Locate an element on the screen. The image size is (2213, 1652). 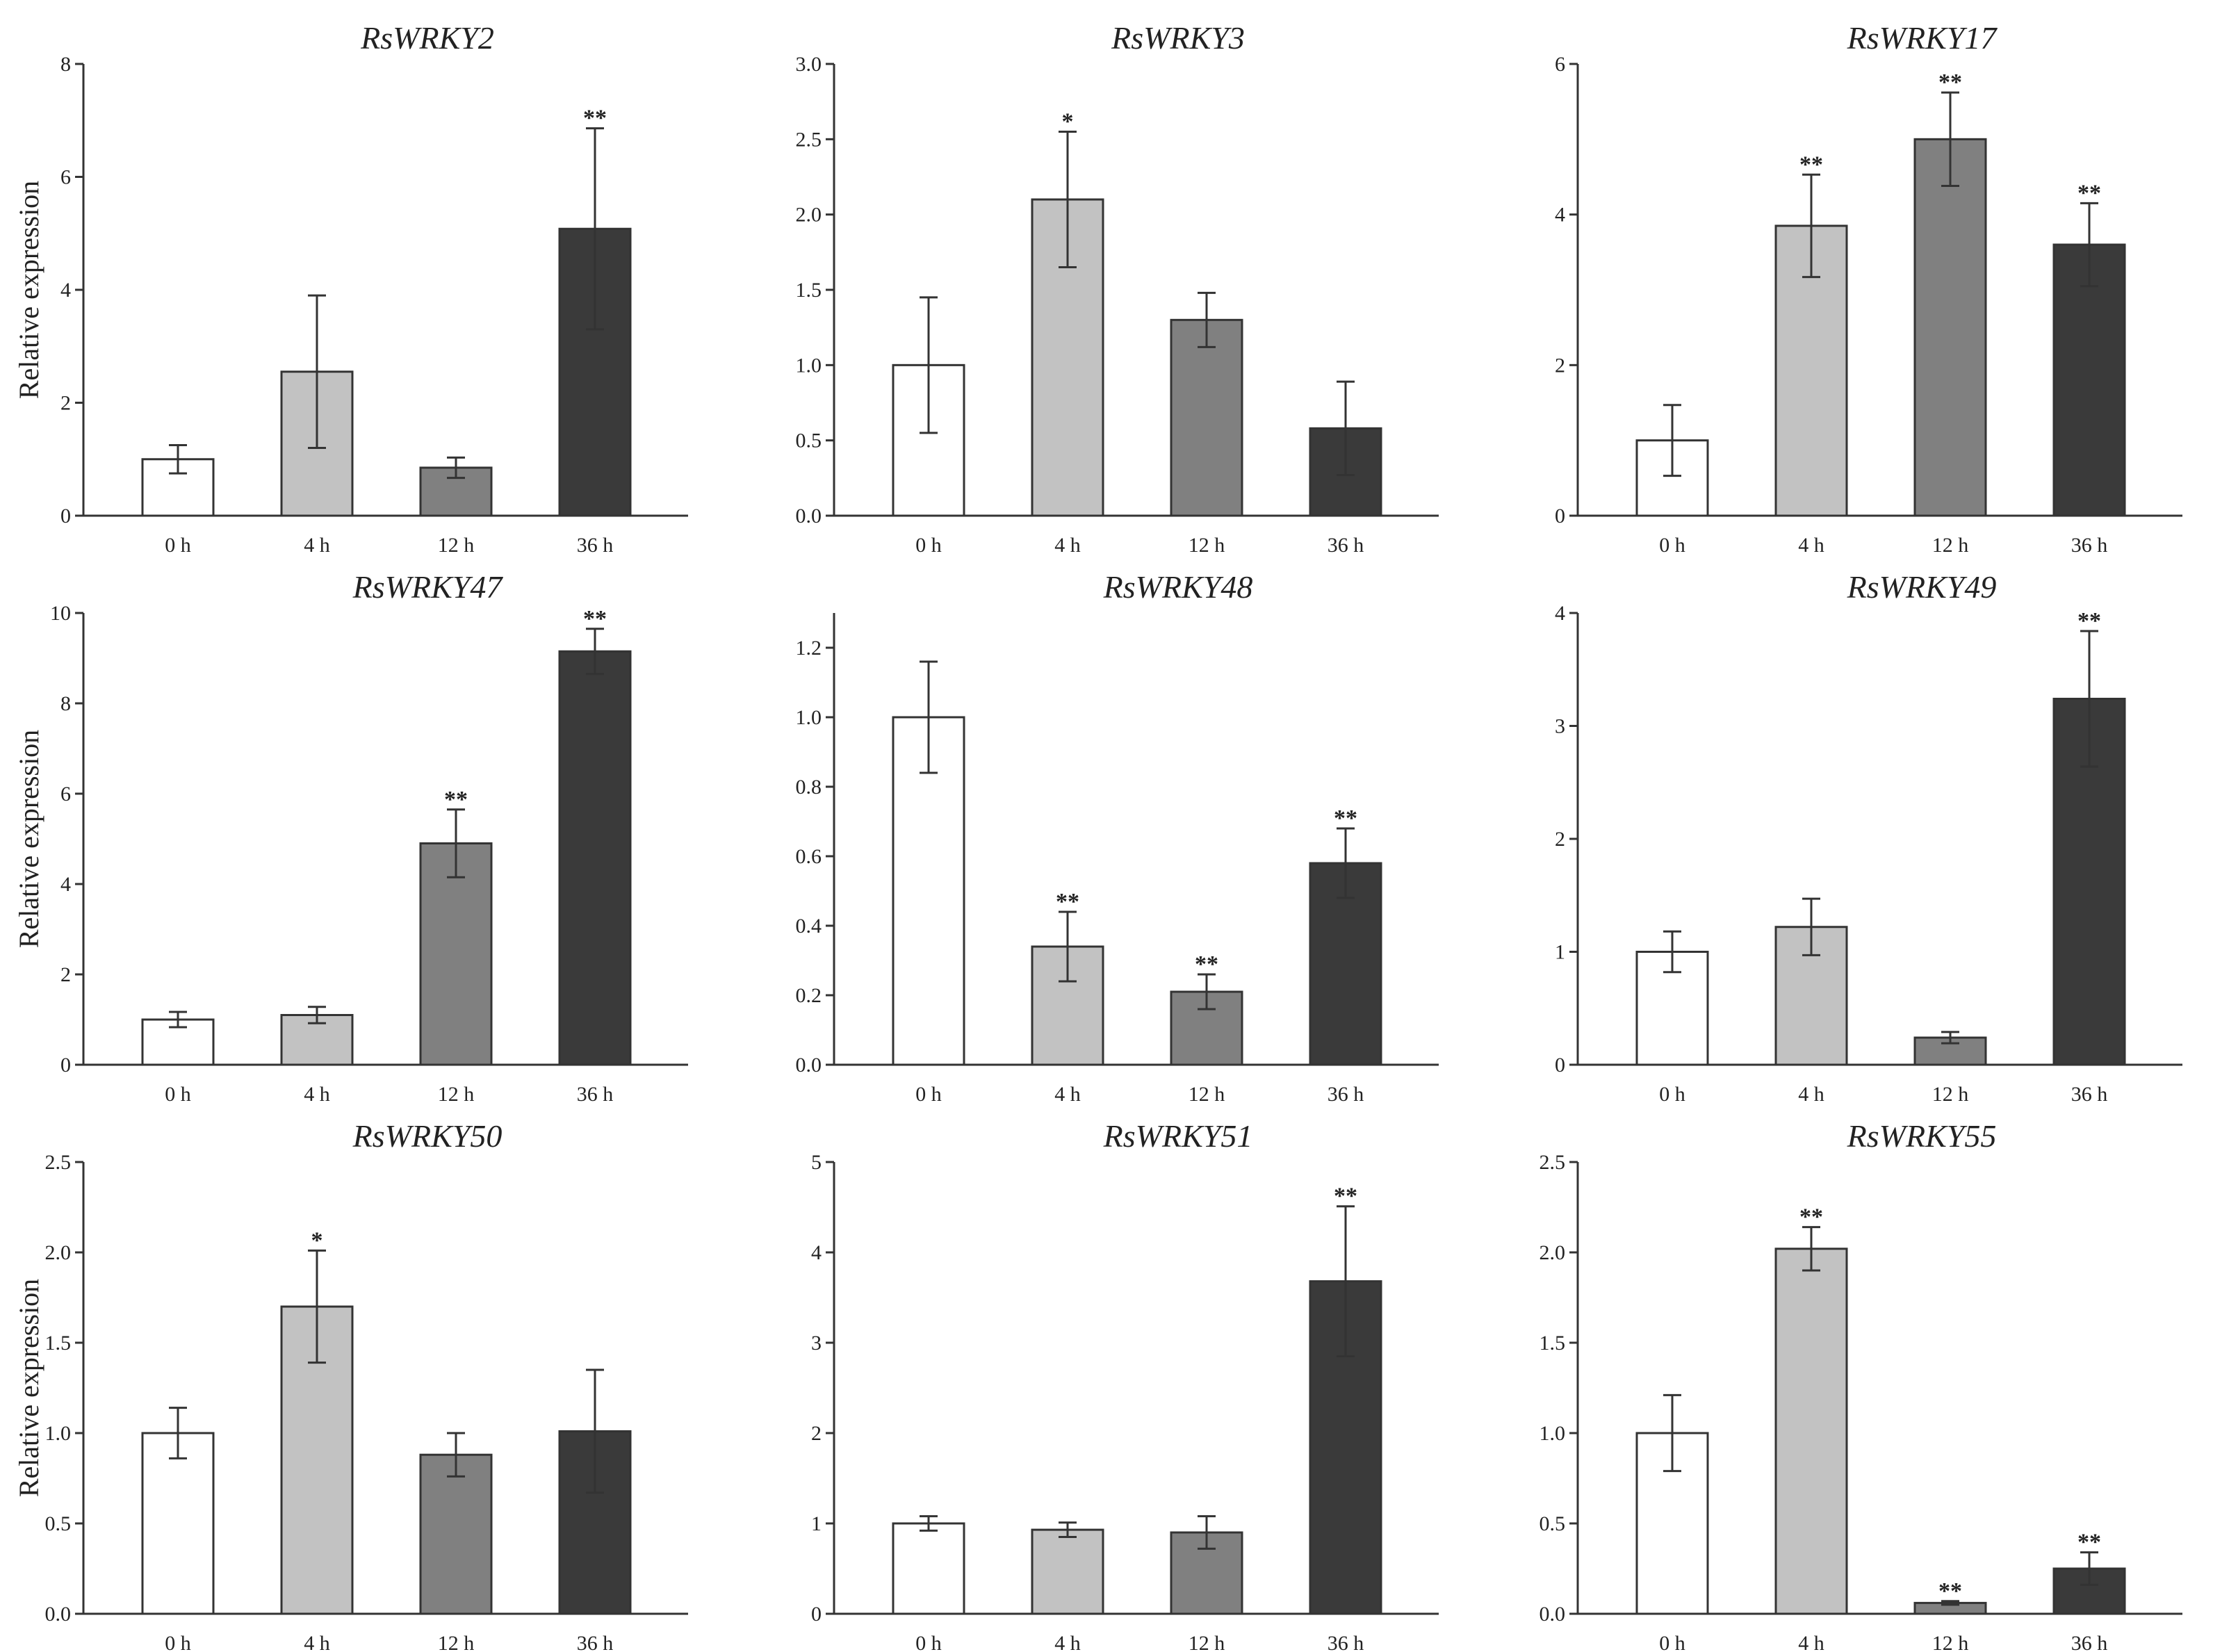
y-tick-label: 10 is located at coordinates (60, 613).